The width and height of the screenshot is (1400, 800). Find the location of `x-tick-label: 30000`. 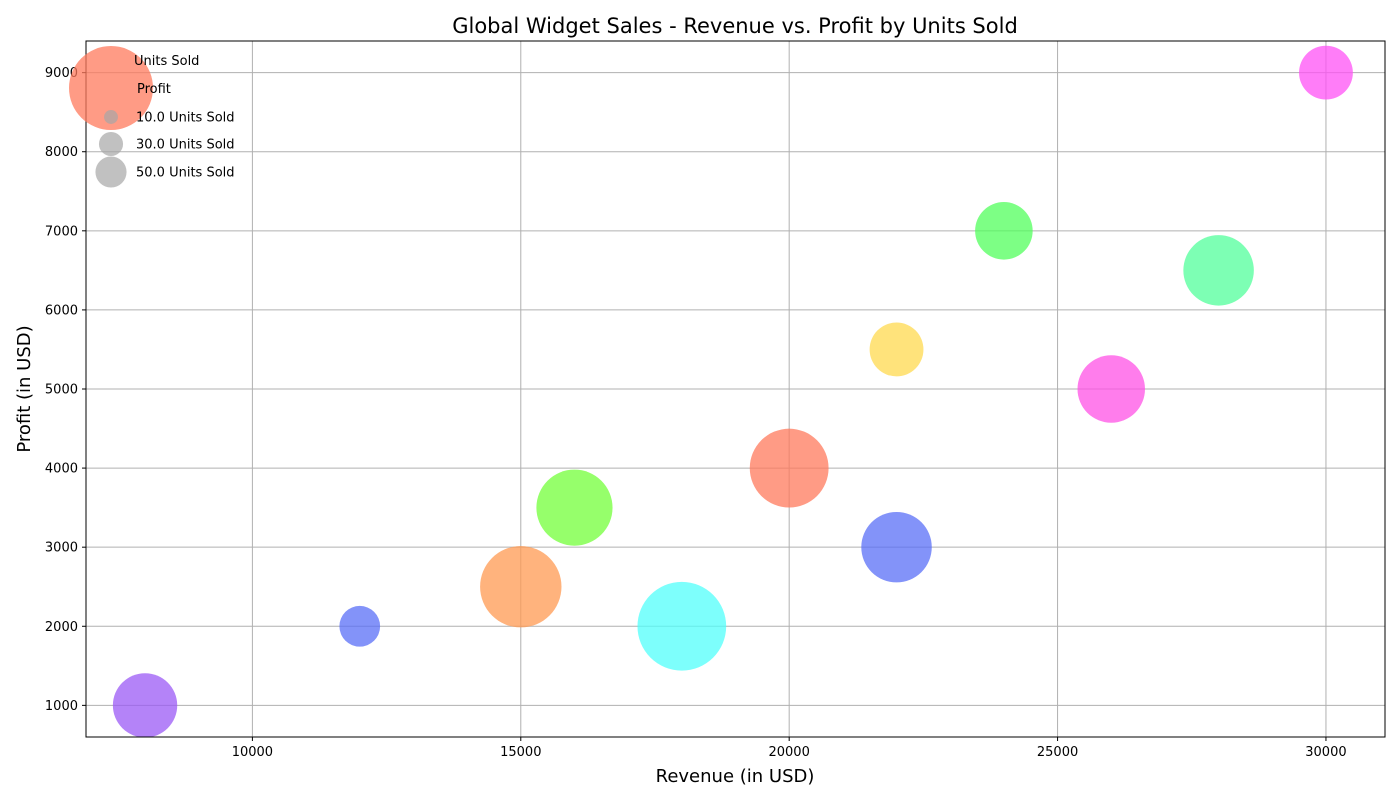

x-tick-label: 30000 is located at coordinates (1325, 752).